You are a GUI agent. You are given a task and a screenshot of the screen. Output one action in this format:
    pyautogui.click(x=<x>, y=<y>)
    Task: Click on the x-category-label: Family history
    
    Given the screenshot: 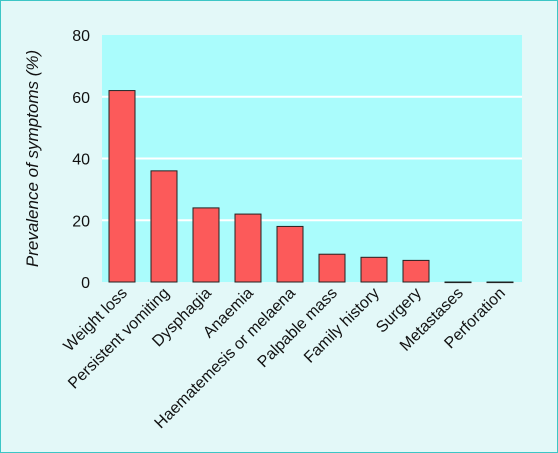 What is the action you would take?
    pyautogui.click(x=342, y=326)
    